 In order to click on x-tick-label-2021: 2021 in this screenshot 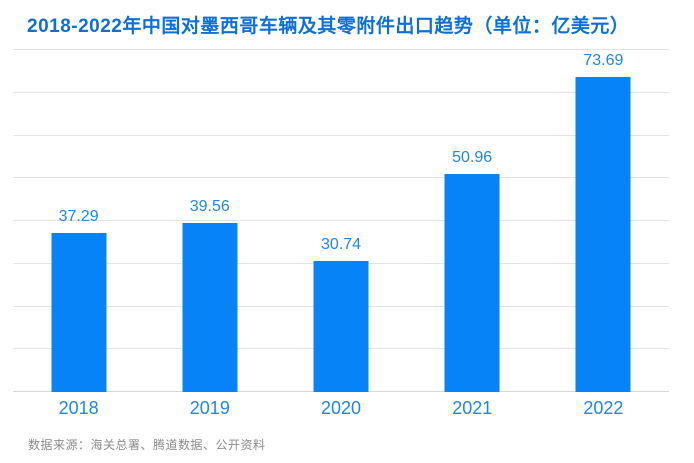, I will do `click(472, 408)`.